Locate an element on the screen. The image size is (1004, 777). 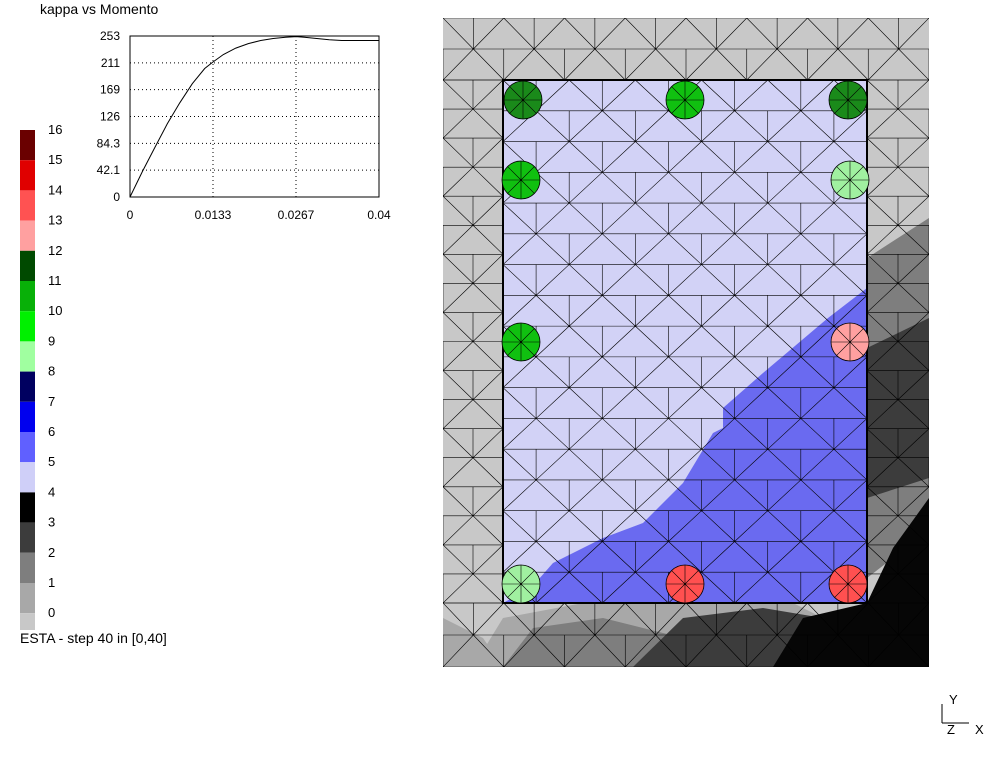
legend-label: 6 is located at coordinates (51, 431).